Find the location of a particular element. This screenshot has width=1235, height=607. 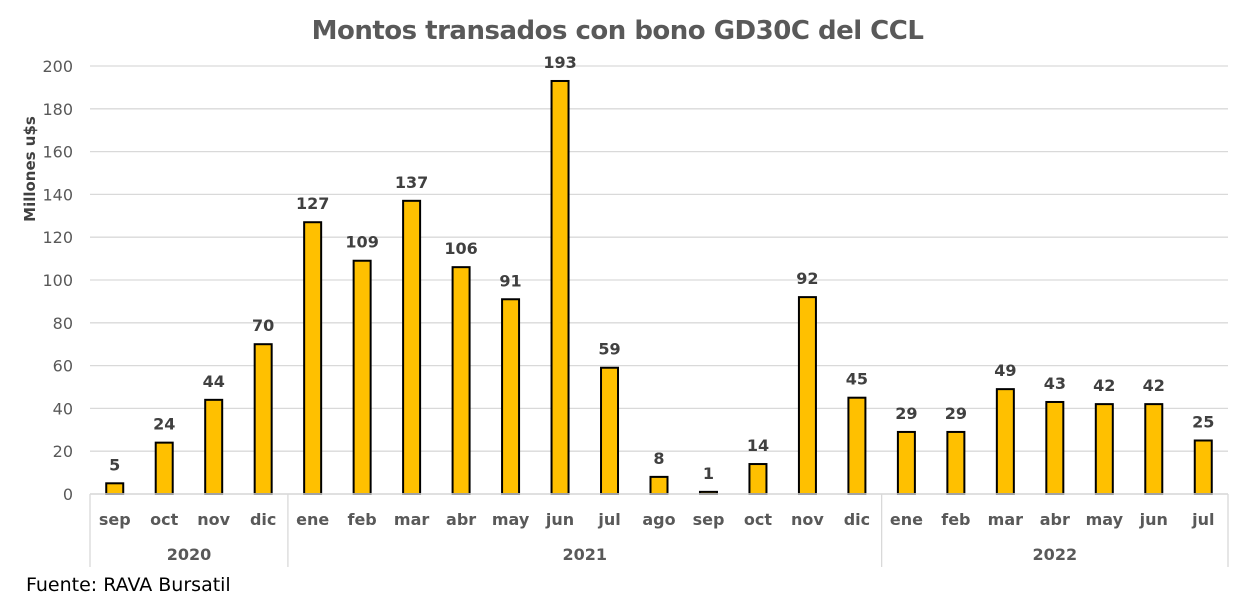

y-tick-label: 20 is located at coordinates (63, 451).